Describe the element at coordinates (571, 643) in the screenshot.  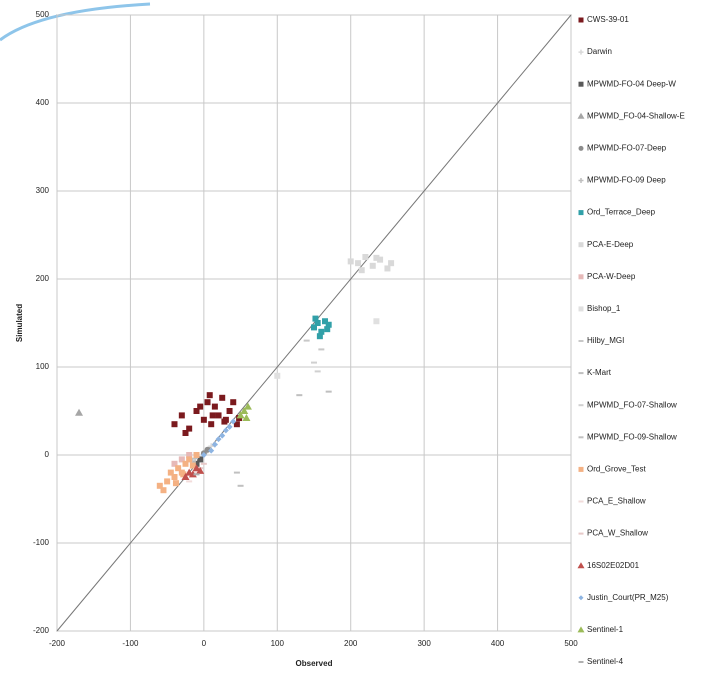
I see `x-tick-label: 500` at that location.